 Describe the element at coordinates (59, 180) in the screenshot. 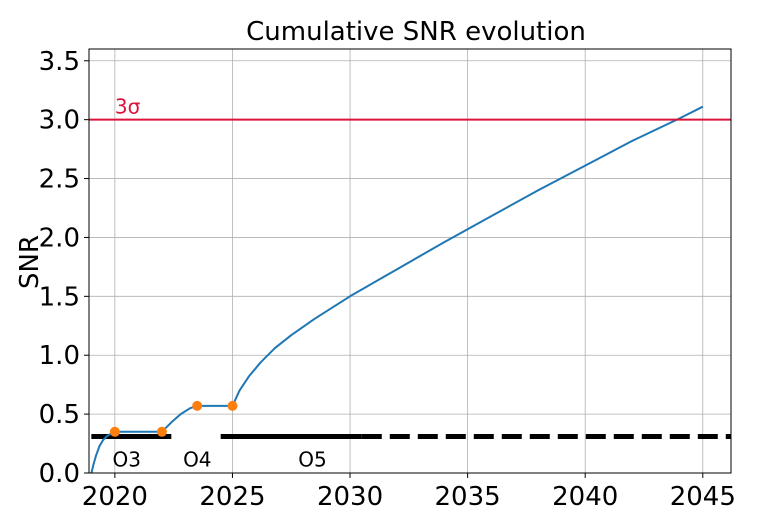

I see `y-tick-label: 2.5` at that location.